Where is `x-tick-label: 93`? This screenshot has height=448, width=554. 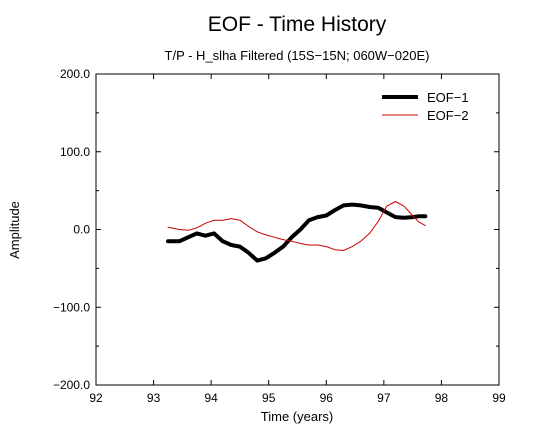
x-tick-label: 93 is located at coordinates (154, 398).